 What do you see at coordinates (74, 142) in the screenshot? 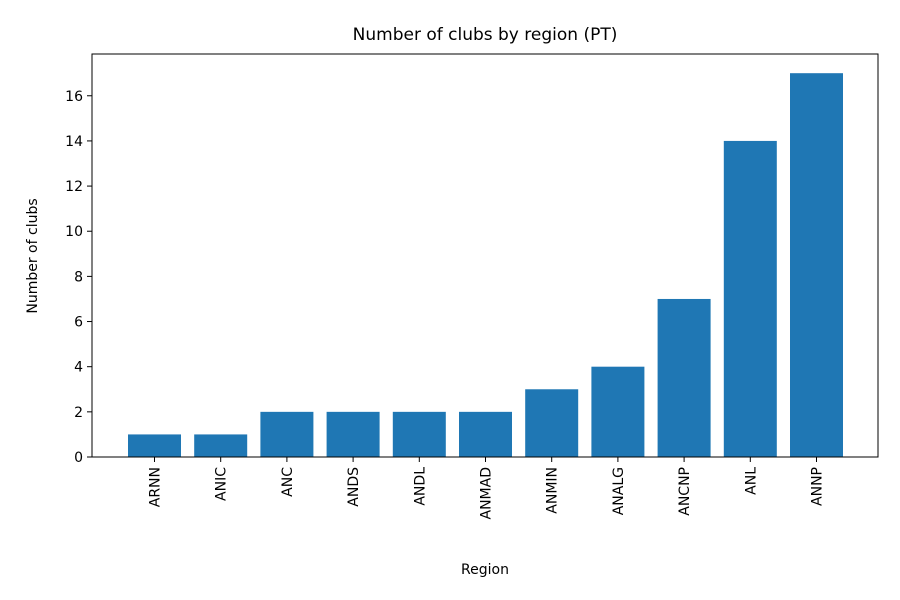
I see `y-tick-label: 14` at bounding box center [74, 142].